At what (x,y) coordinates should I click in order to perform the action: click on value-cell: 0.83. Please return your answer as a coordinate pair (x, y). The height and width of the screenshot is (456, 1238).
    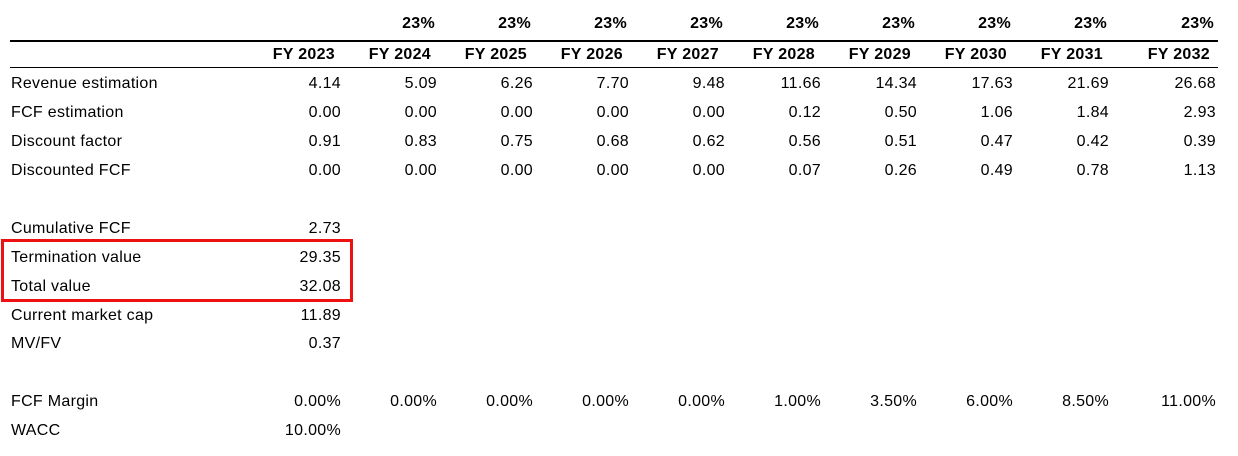
    Looking at the image, I should click on (420, 142).